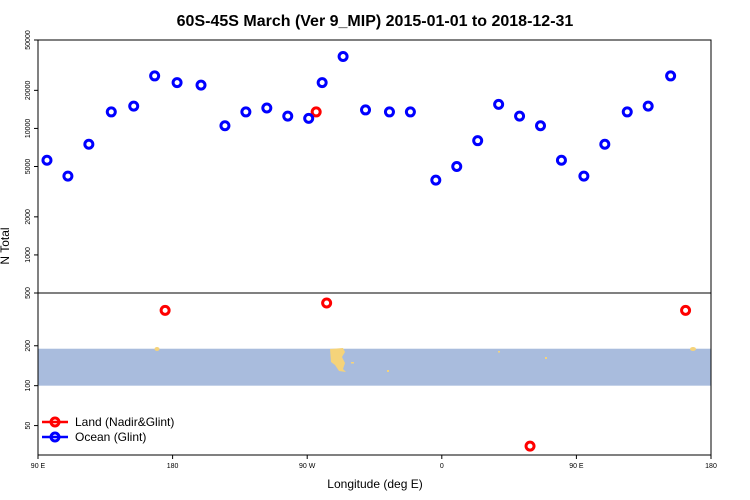 This screenshot has height=500, width=750. What do you see at coordinates (28, 91) in the screenshot?
I see `y-tick-label: 20000` at bounding box center [28, 91].